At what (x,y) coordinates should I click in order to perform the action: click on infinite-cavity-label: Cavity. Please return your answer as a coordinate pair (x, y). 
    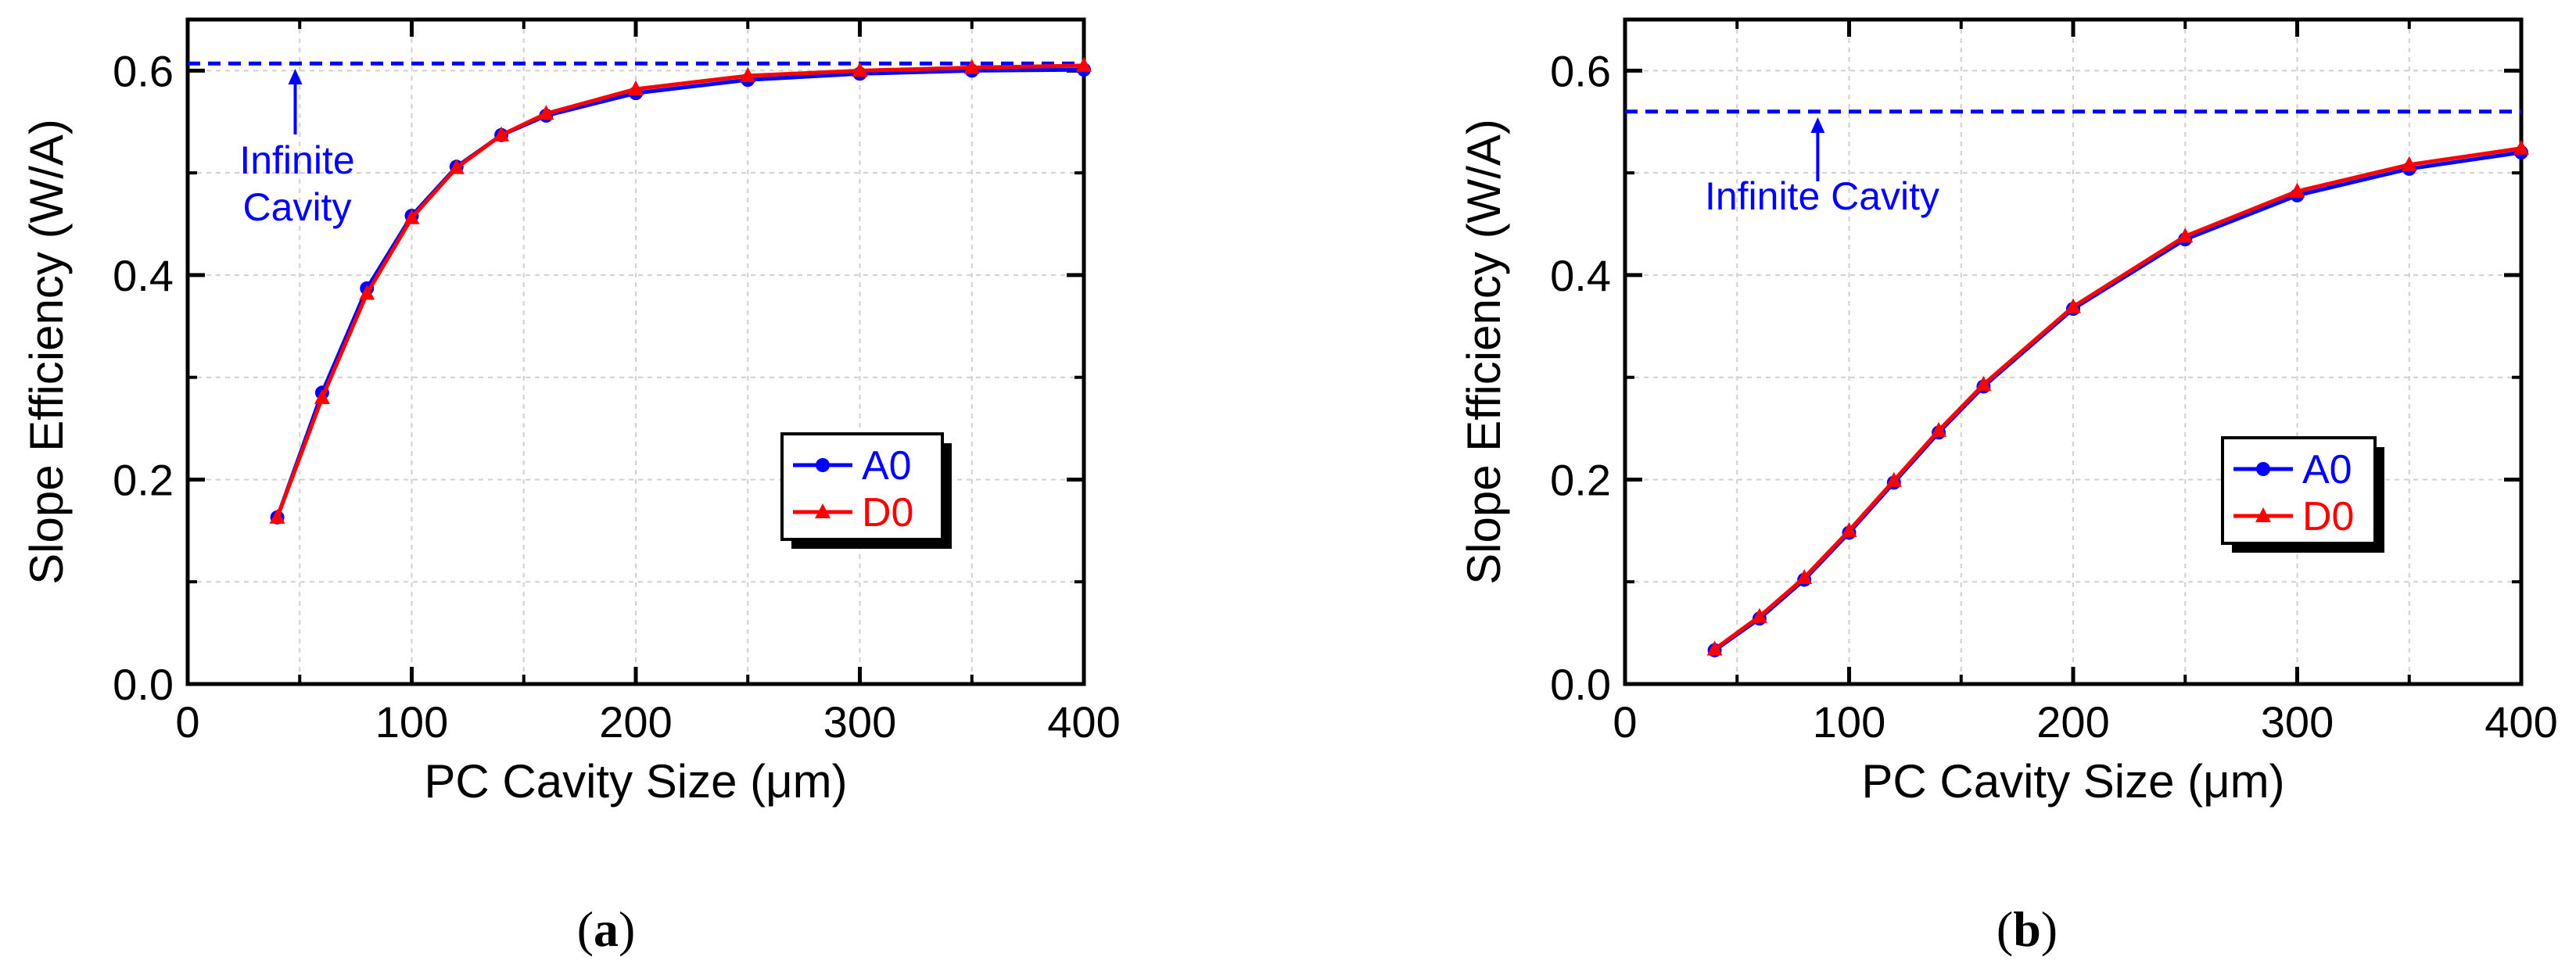
    Looking at the image, I should click on (298, 207).